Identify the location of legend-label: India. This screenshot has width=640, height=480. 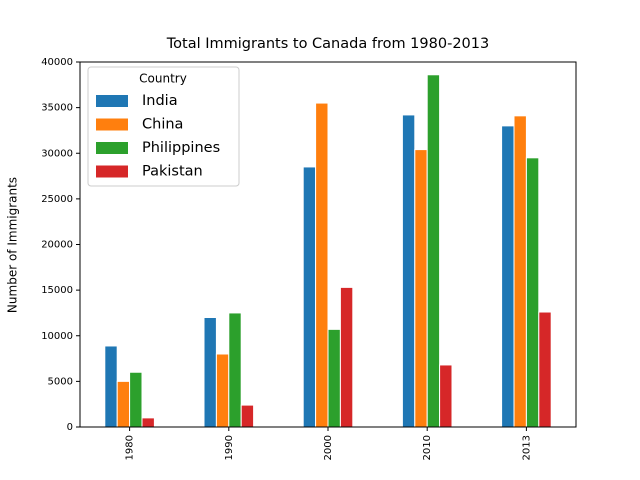
(160, 101).